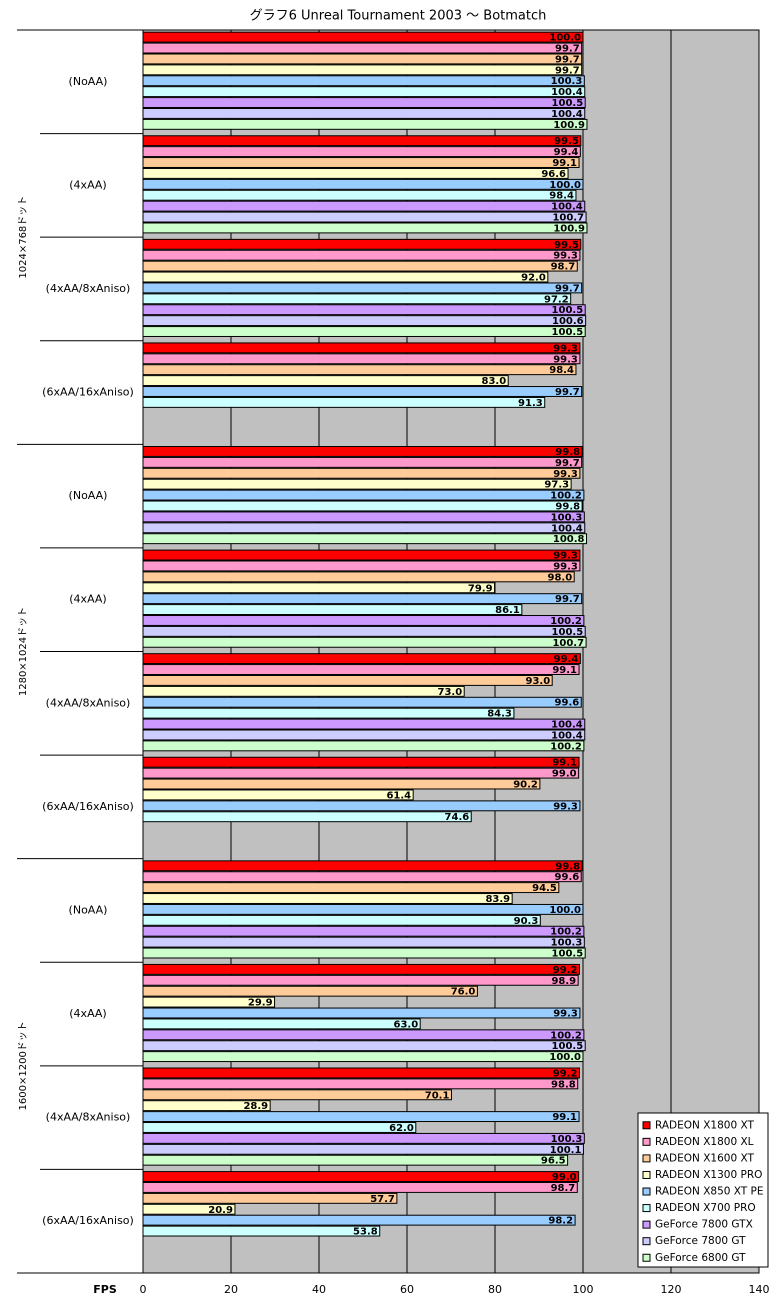 The image size is (775, 1304). Describe the element at coordinates (671, 1289) in the screenshot. I see `x-tick-label: 120` at that location.